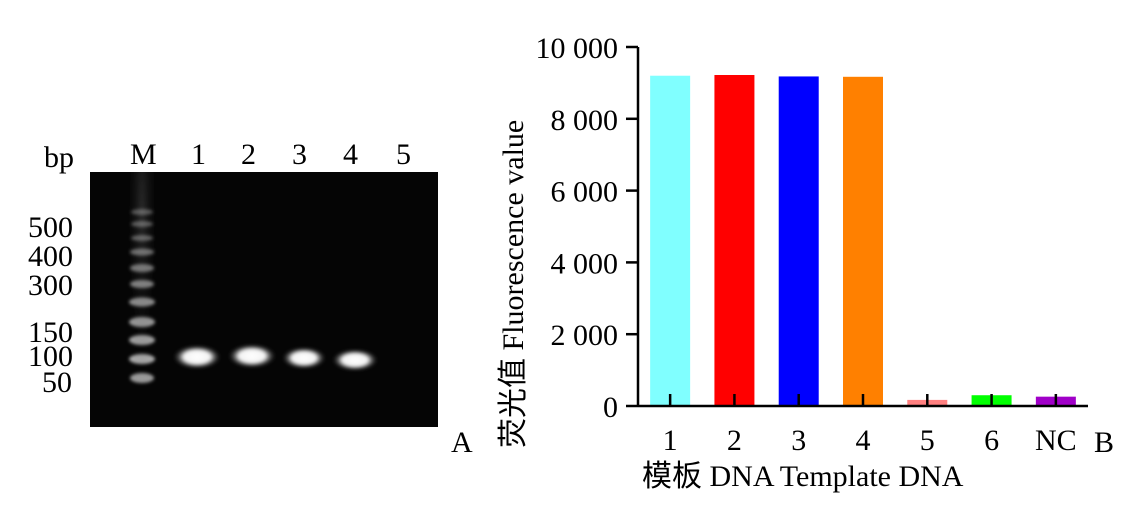 The image size is (1145, 509). What do you see at coordinates (670, 440) in the screenshot?
I see `x-tick-label: 1` at bounding box center [670, 440].